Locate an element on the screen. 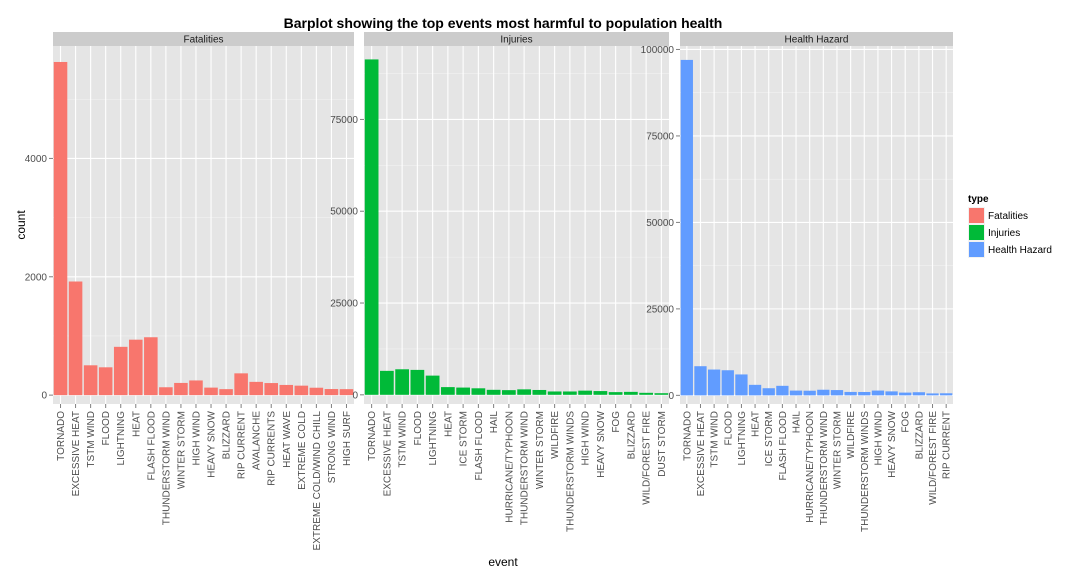 Image resolution: width=1080 pixels, height=581 pixels. legend-key-injuries is located at coordinates (976, 232).